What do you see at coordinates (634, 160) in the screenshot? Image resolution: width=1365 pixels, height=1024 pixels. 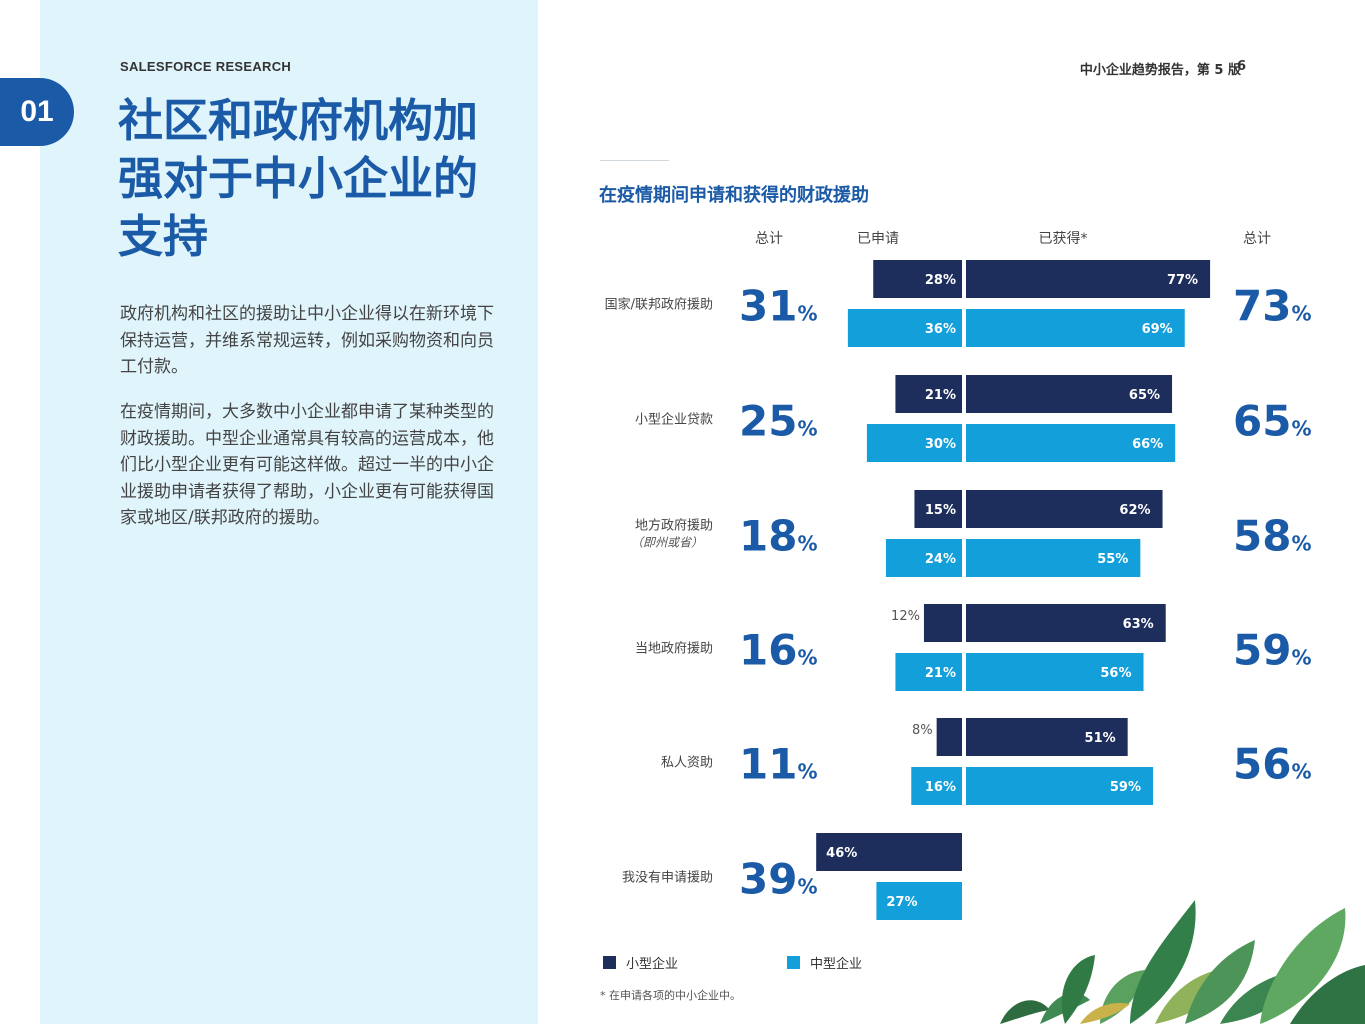 I see `chart-rule` at bounding box center [634, 160].